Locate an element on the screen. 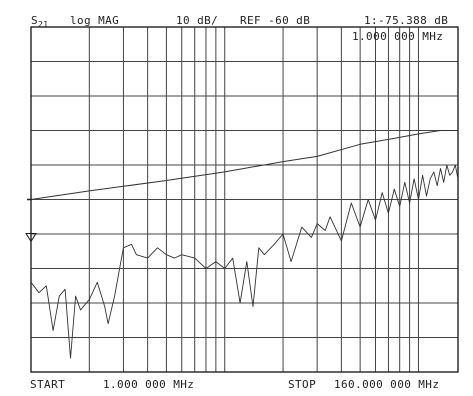 The image size is (473, 396). marker-readout: 1:-75.388 dB is located at coordinates (406, 20).